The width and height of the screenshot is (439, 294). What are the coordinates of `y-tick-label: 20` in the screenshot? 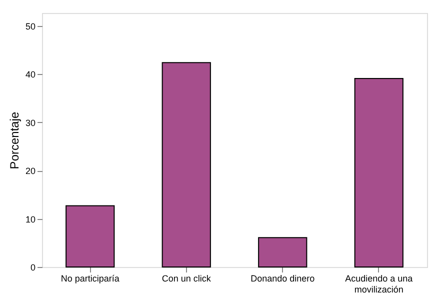 It's located at (30, 171).